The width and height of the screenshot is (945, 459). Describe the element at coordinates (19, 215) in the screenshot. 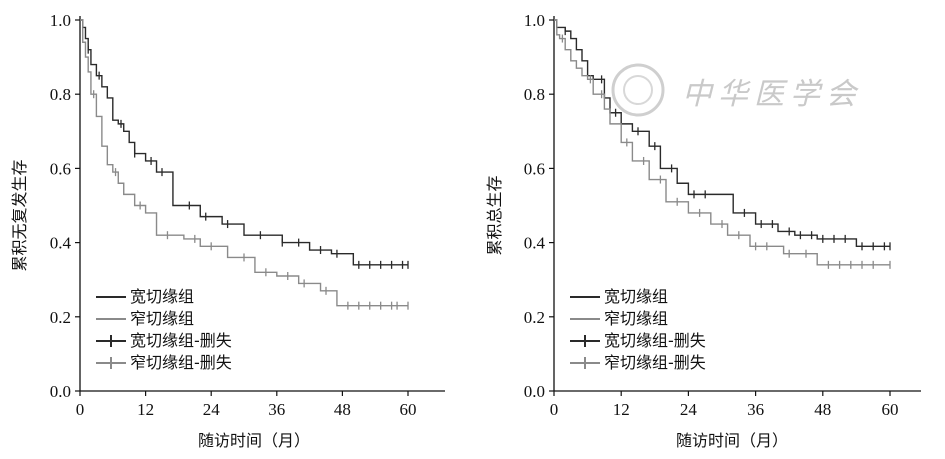

I see `y-axis-title: 累积无复发生存` at that location.